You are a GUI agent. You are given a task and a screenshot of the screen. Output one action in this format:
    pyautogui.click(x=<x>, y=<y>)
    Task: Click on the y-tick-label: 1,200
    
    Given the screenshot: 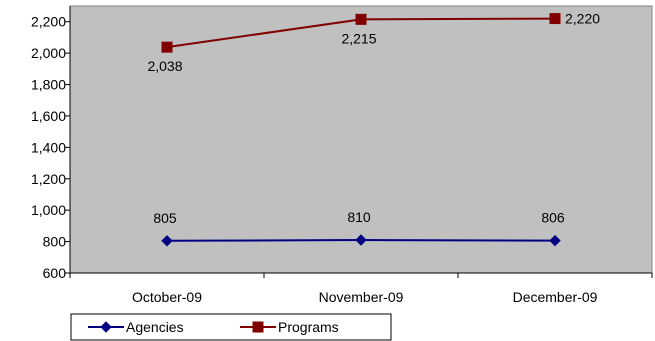 What is the action you would take?
    pyautogui.click(x=48, y=179)
    